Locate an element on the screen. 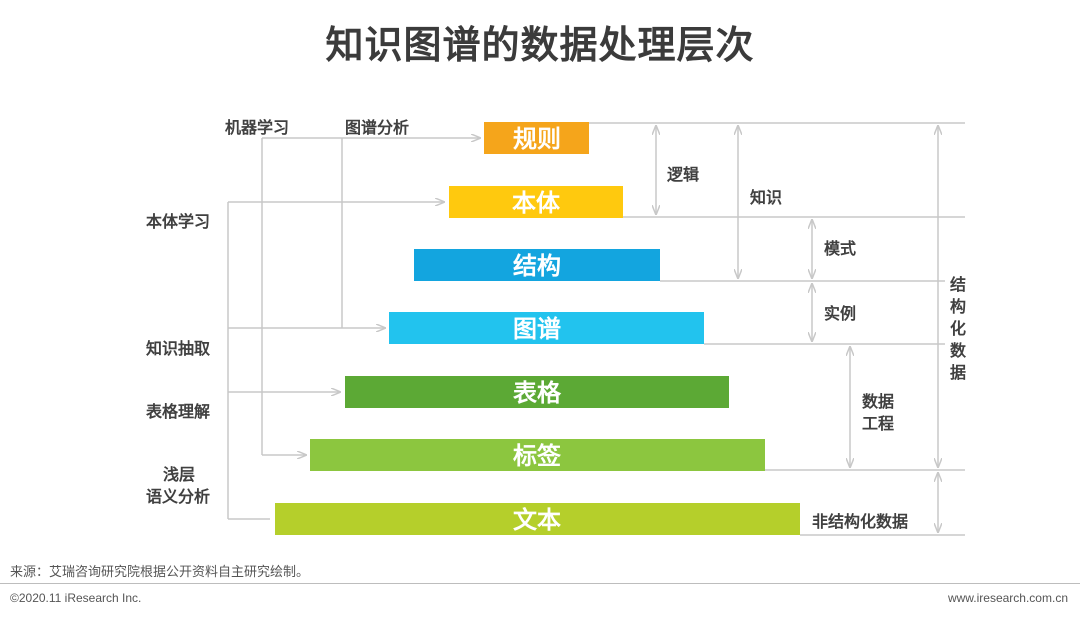  layer-bar-ontology is located at coordinates (536, 202).